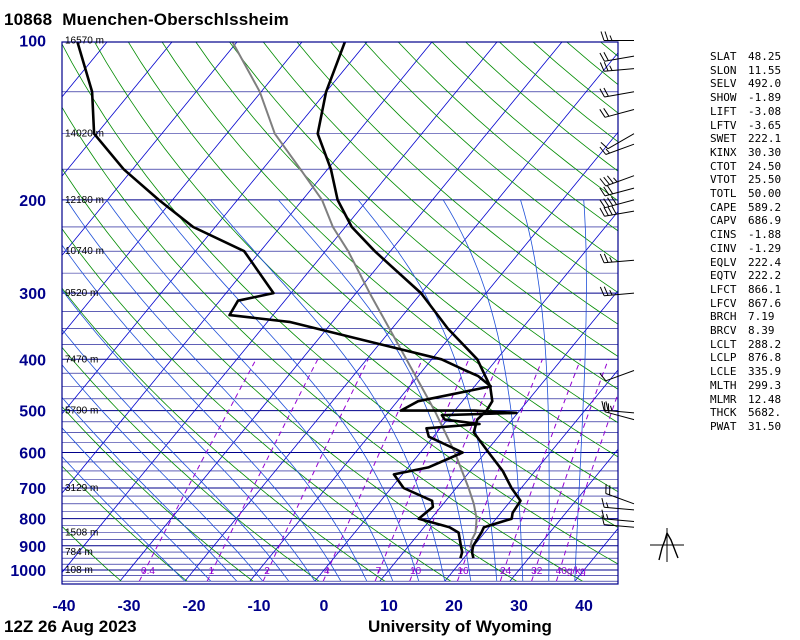 This screenshot has height=640, width=800. Describe the element at coordinates (765, 276) in the screenshot. I see `index-value: 222.2` at that location.